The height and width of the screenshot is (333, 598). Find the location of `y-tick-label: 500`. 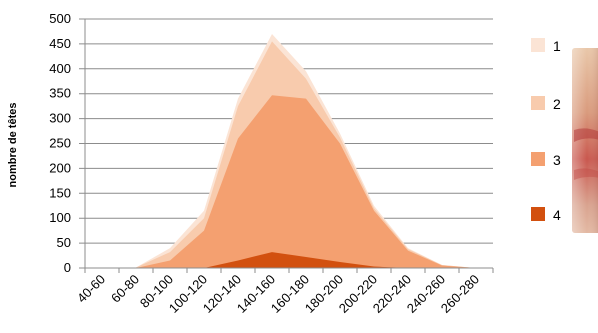

y-tick-label: 500 is located at coordinates (60, 18).